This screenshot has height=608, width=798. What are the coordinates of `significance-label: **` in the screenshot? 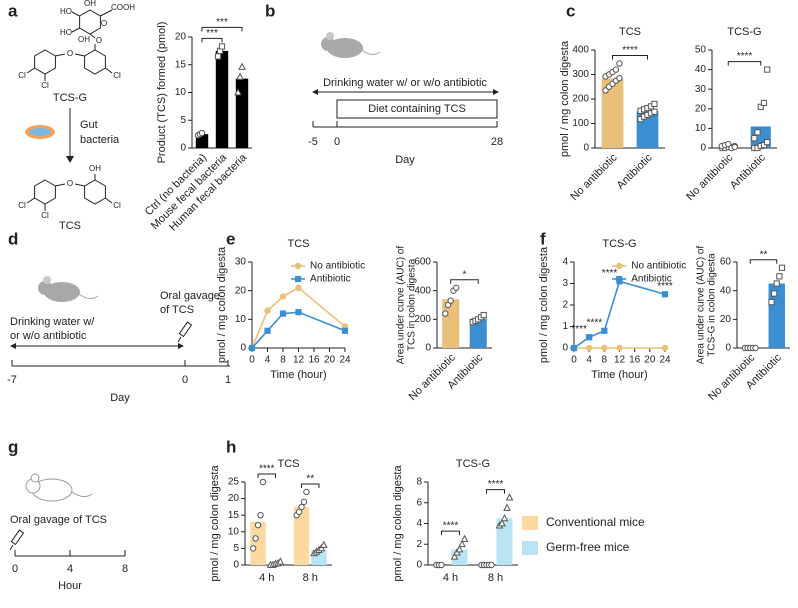 It's located at (310, 479).